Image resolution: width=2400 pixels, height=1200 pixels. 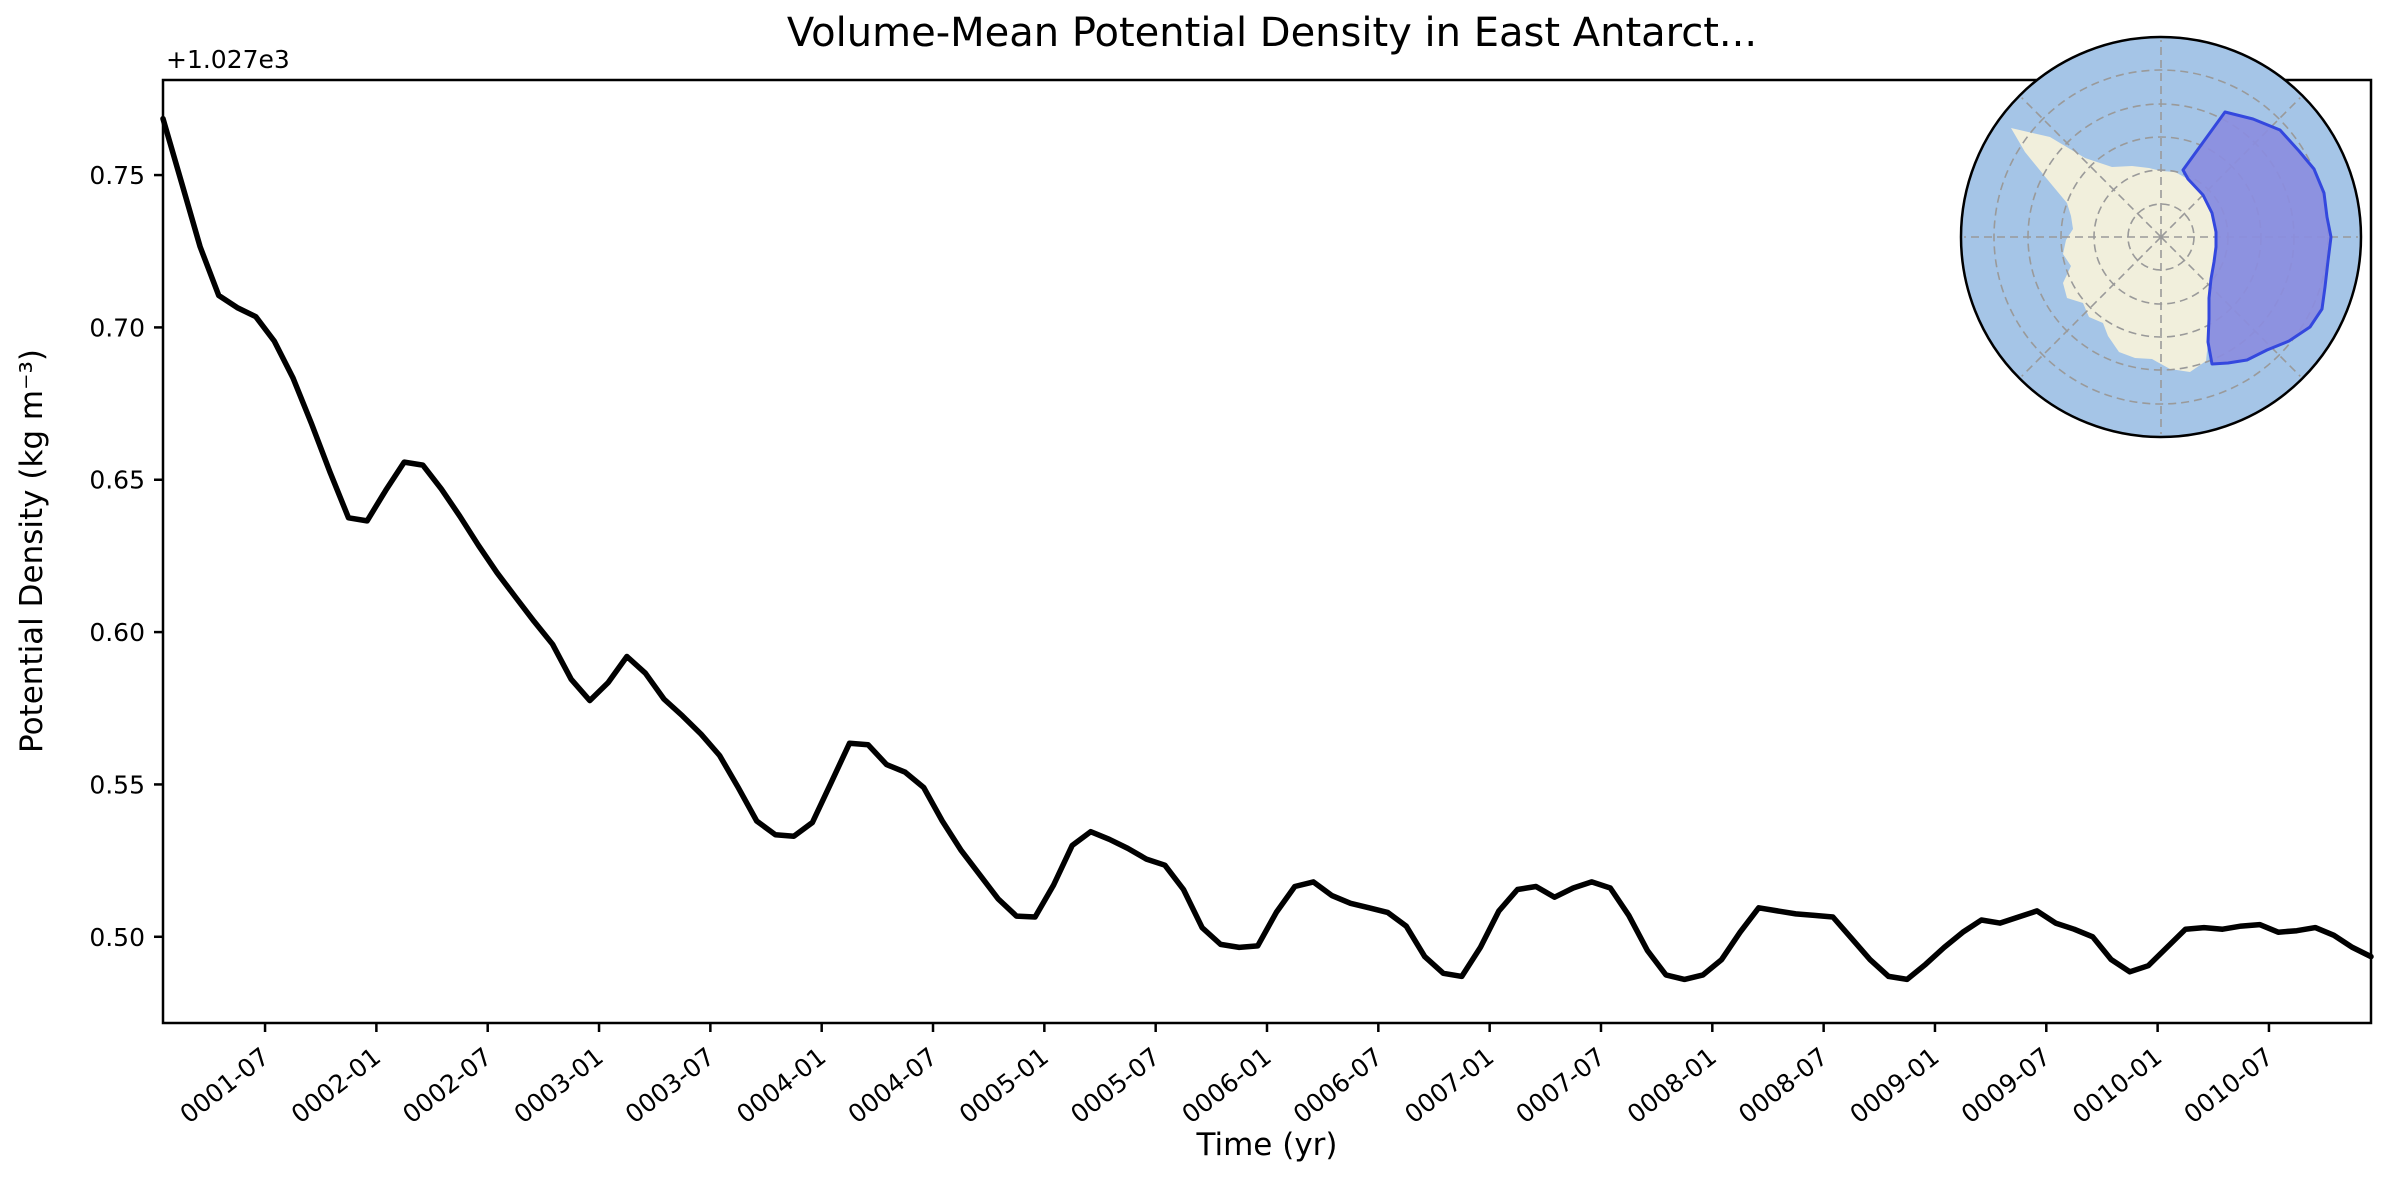 I want to click on y-axis-offset-text: +1.027e3, so click(x=228, y=59).